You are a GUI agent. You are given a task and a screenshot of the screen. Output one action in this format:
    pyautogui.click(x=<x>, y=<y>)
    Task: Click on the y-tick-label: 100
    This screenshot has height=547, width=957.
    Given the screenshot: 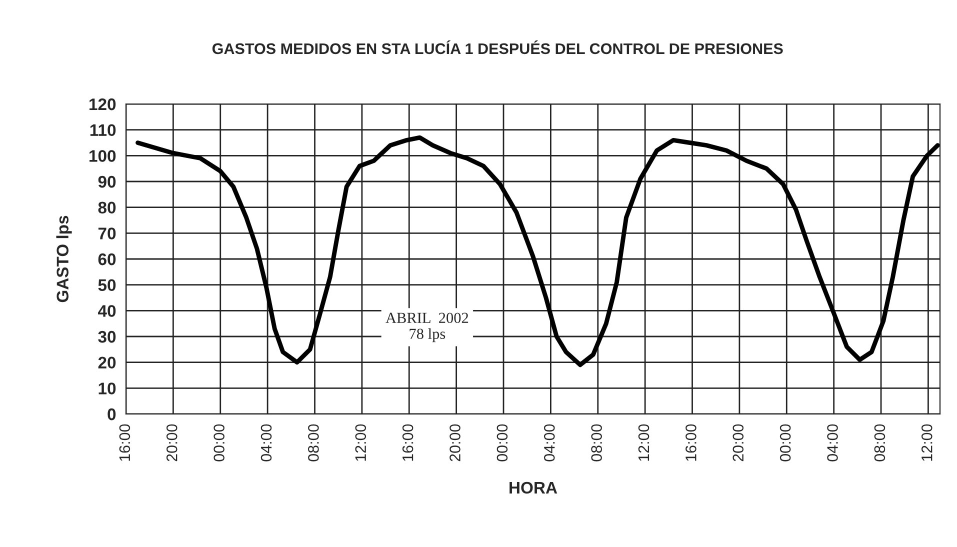 What is the action you would take?
    pyautogui.click(x=103, y=156)
    